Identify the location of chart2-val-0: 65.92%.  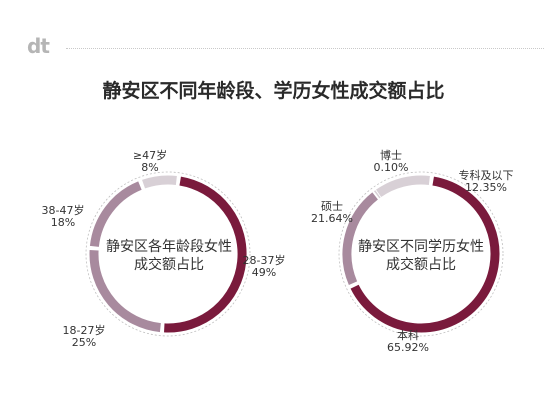
(408, 347).